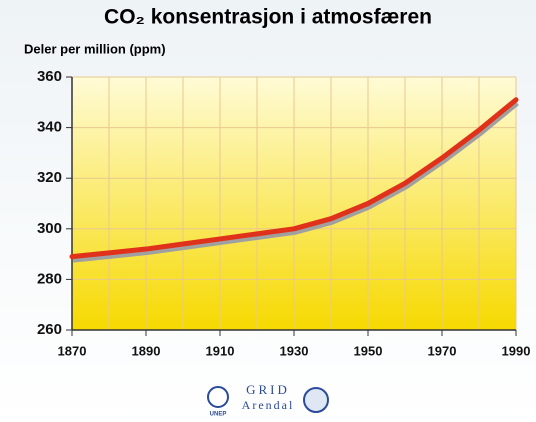 The width and height of the screenshot is (536, 422). I want to click on logo-text: Arendal, so click(268, 405).